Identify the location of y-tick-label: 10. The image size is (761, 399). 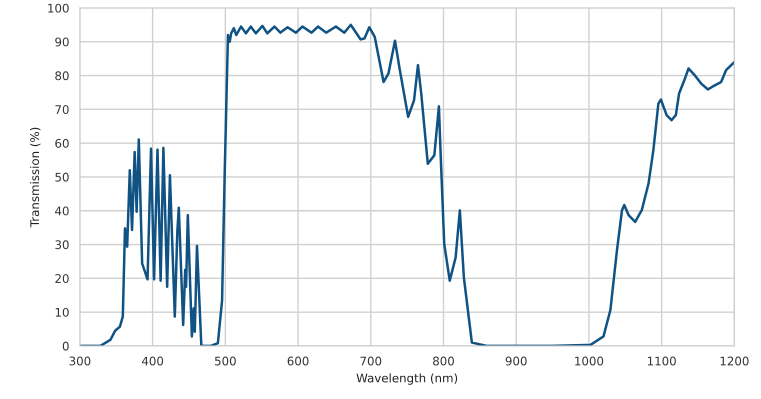
(62, 312).